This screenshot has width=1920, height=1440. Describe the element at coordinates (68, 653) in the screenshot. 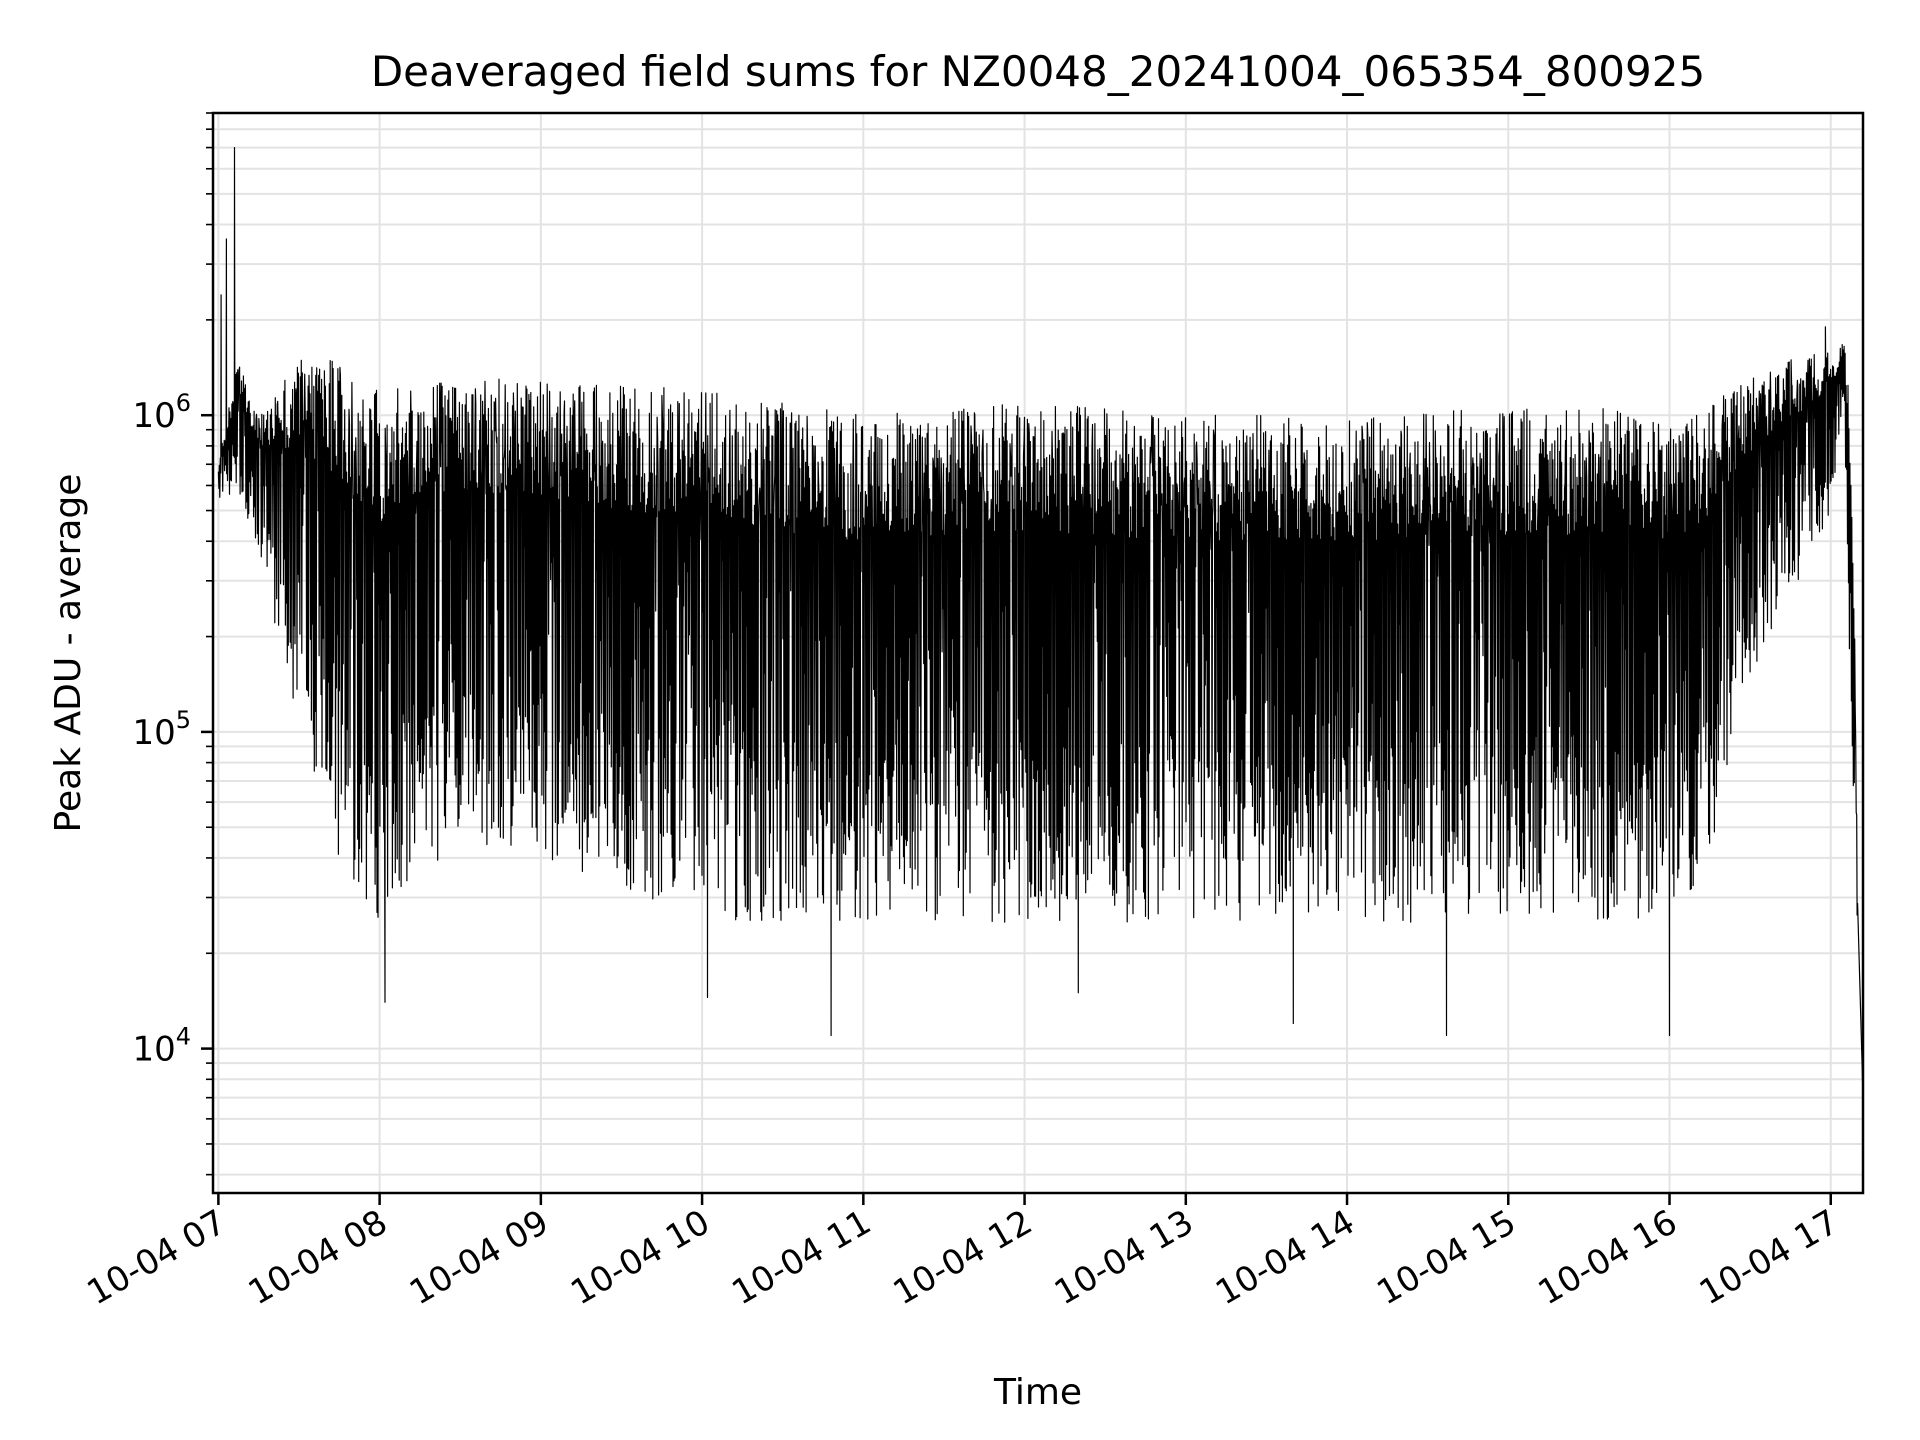

I see `y-axis-label: Peak ADU - average` at that location.